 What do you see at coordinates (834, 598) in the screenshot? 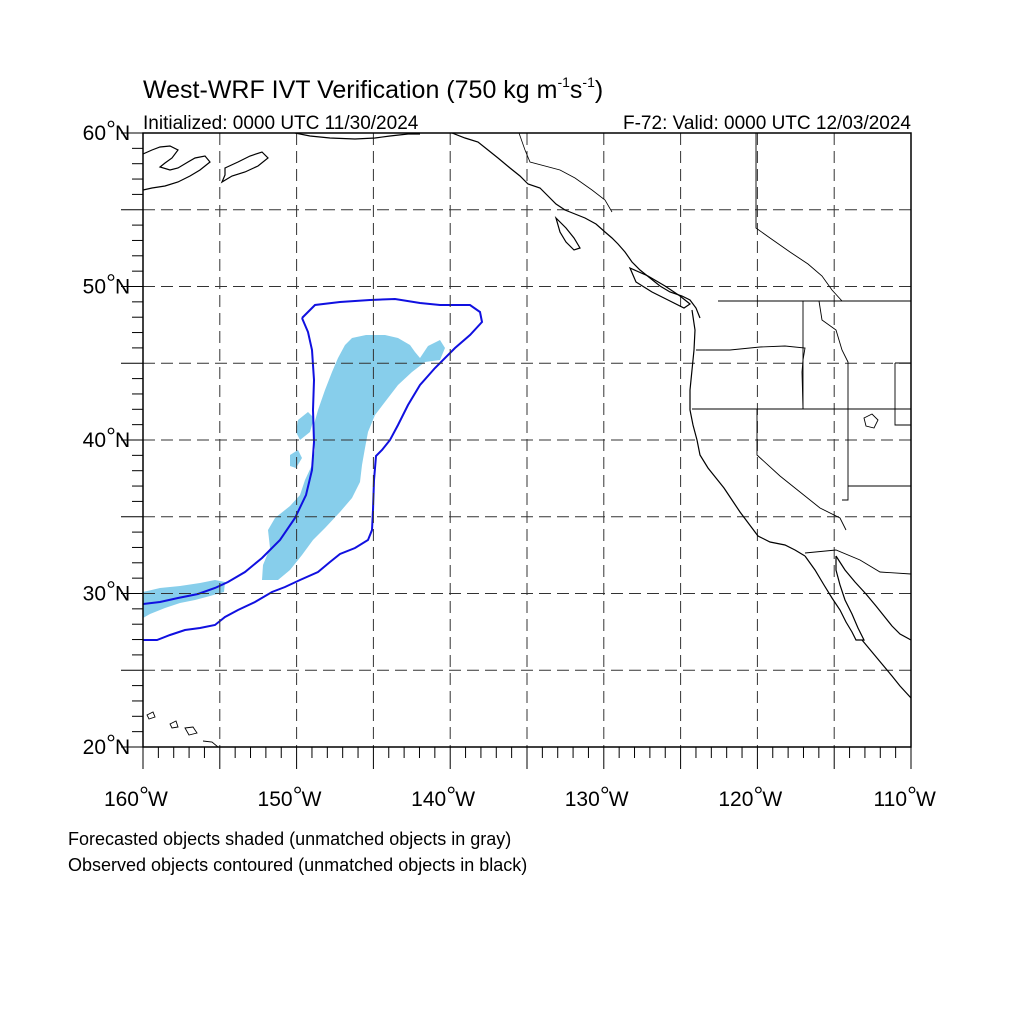
I see `coastline-baja` at bounding box center [834, 598].